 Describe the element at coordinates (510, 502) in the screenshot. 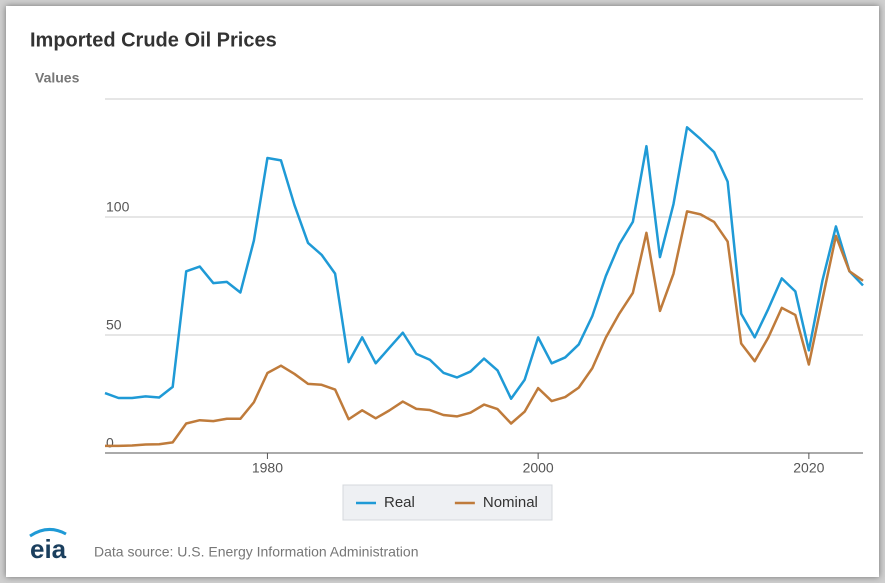

I see `legend-label: Nominal` at that location.